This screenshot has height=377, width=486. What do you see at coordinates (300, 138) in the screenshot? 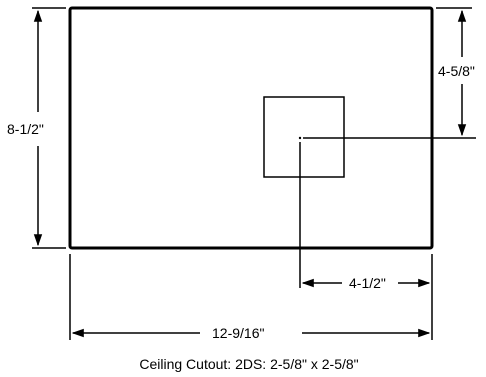
I see `cutout-center-point` at bounding box center [300, 138].